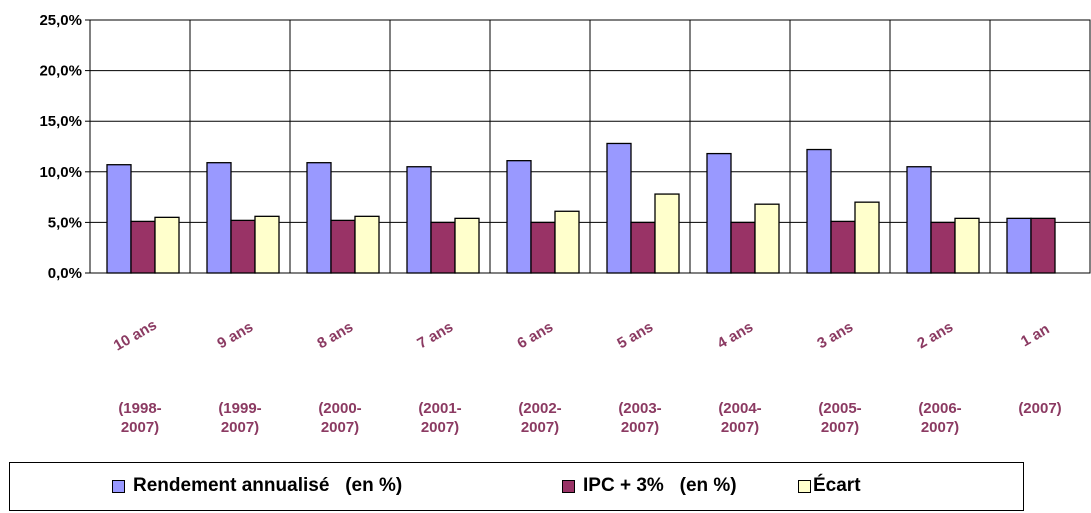  Describe the element at coordinates (65, 222) in the screenshot. I see `y-tick-label: 5,0%` at that location.